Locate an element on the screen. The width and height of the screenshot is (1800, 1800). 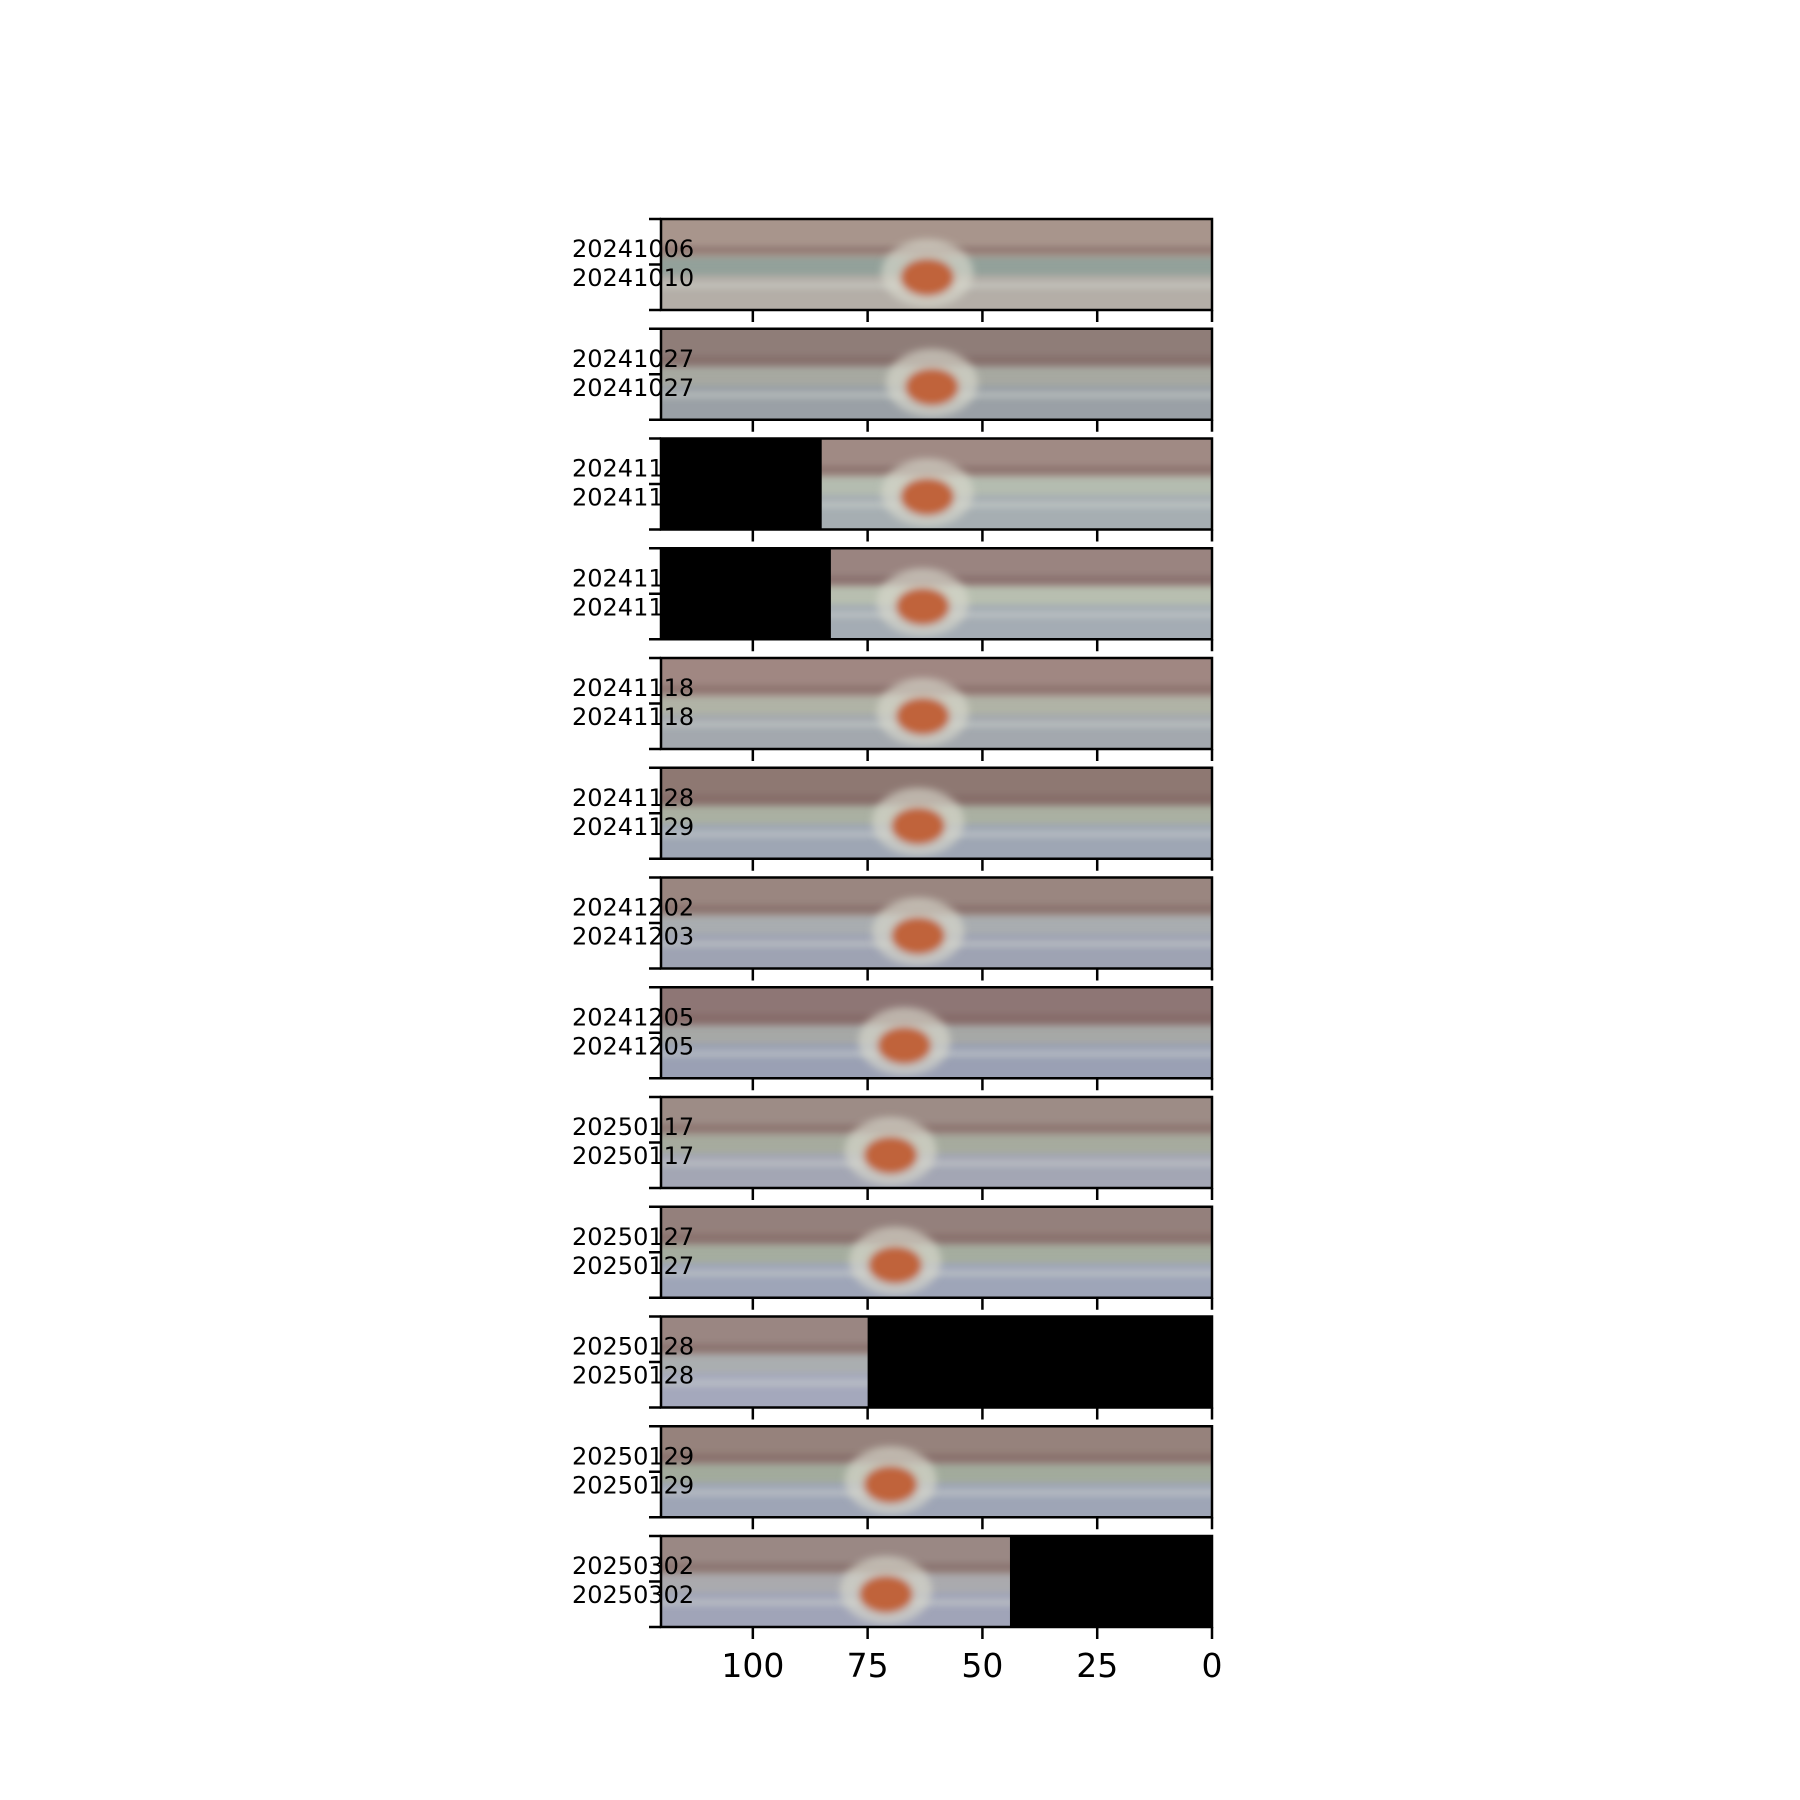
row-date-label-2: 20241203 is located at coordinates (633, 937).